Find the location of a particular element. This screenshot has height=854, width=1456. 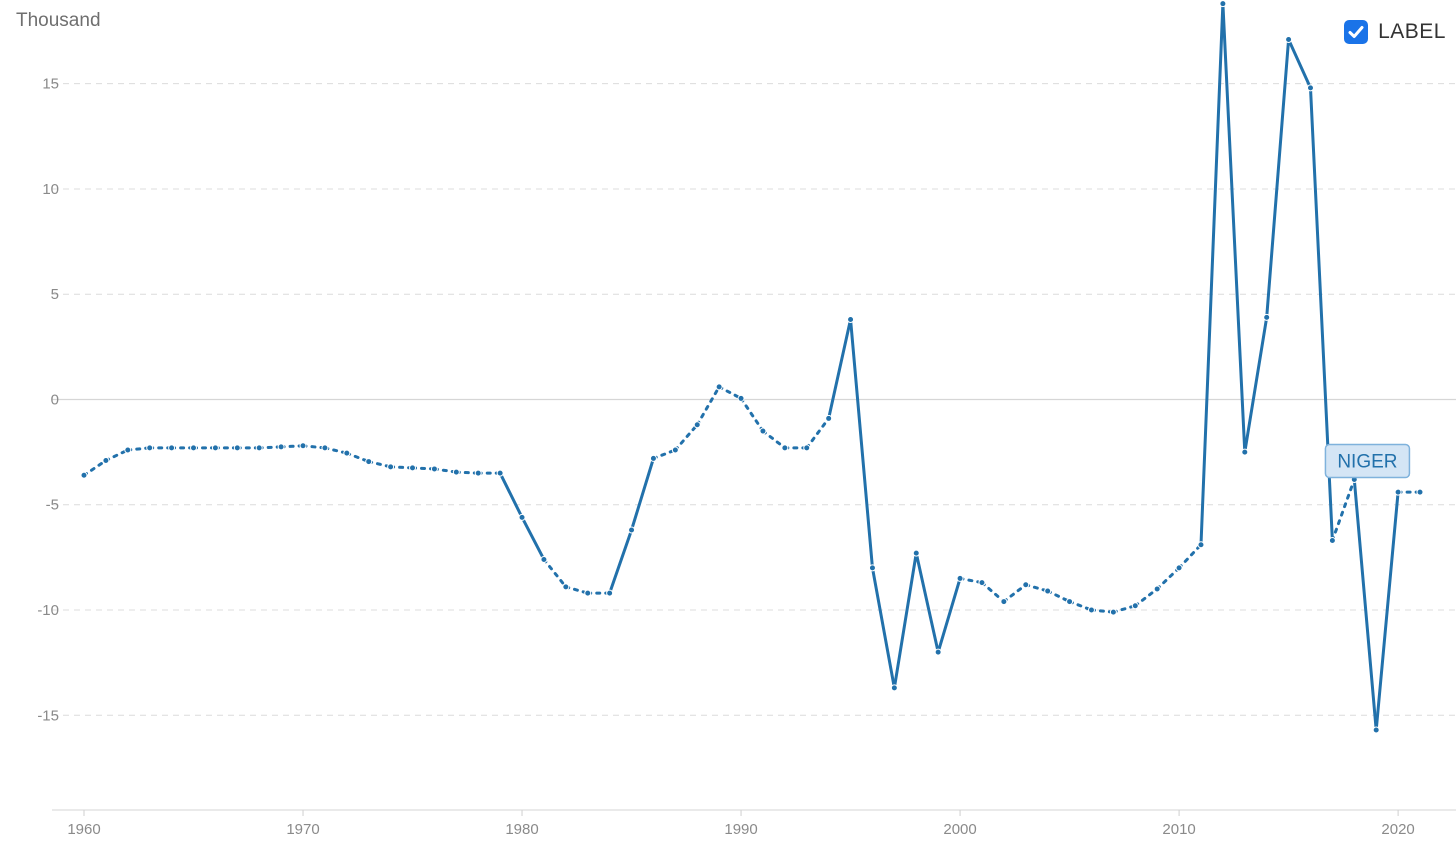

series-tag-label: NIGER is located at coordinates (1367, 462).